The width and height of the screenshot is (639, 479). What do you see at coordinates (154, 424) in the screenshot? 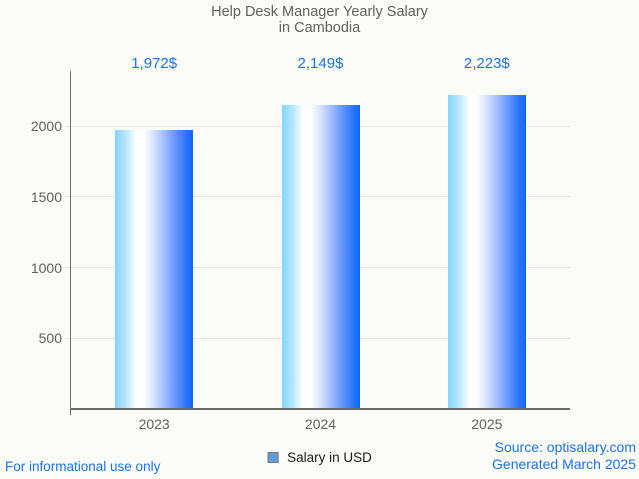
I see `x-axis-label: 2023` at bounding box center [154, 424].